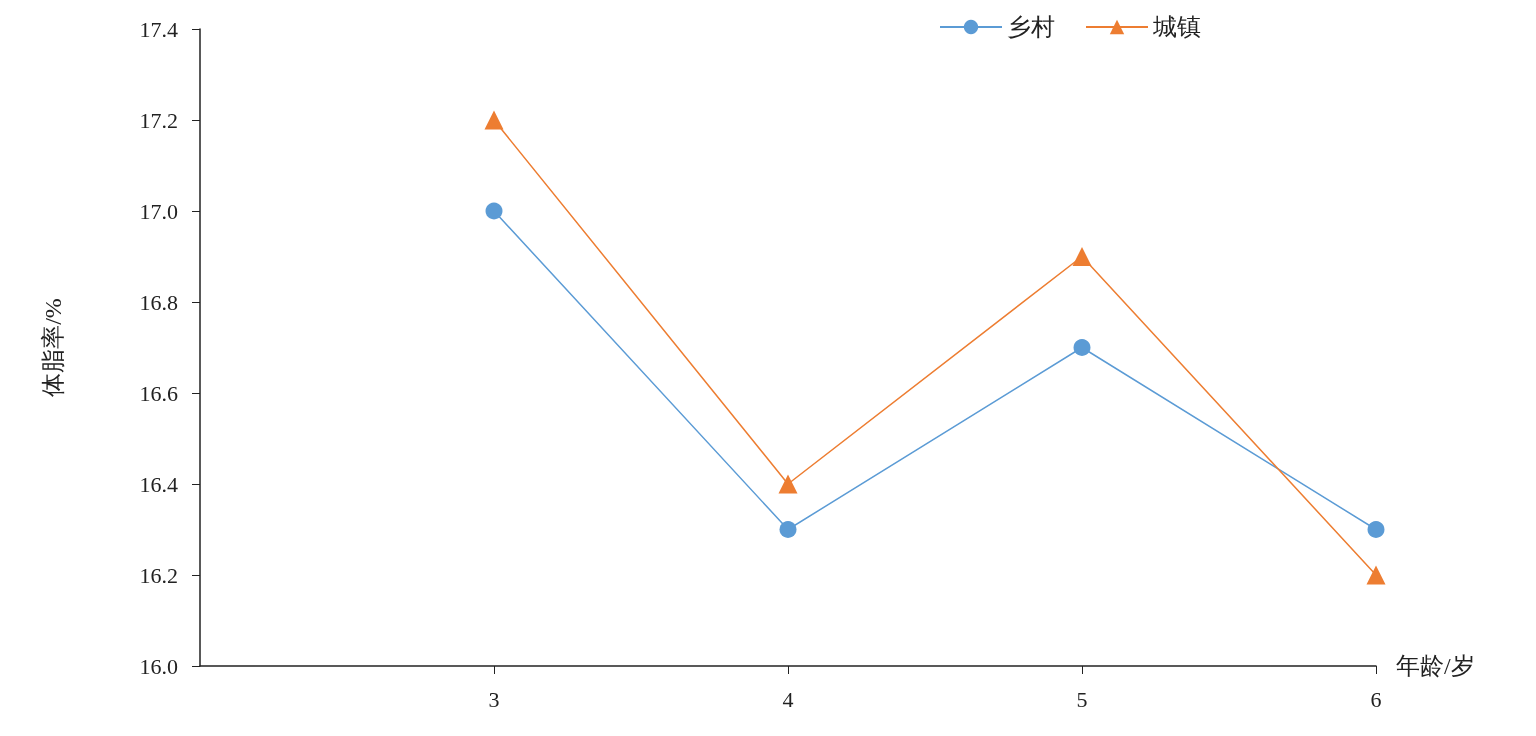  I want to click on y-tick-label: 16.4, so click(158, 484).